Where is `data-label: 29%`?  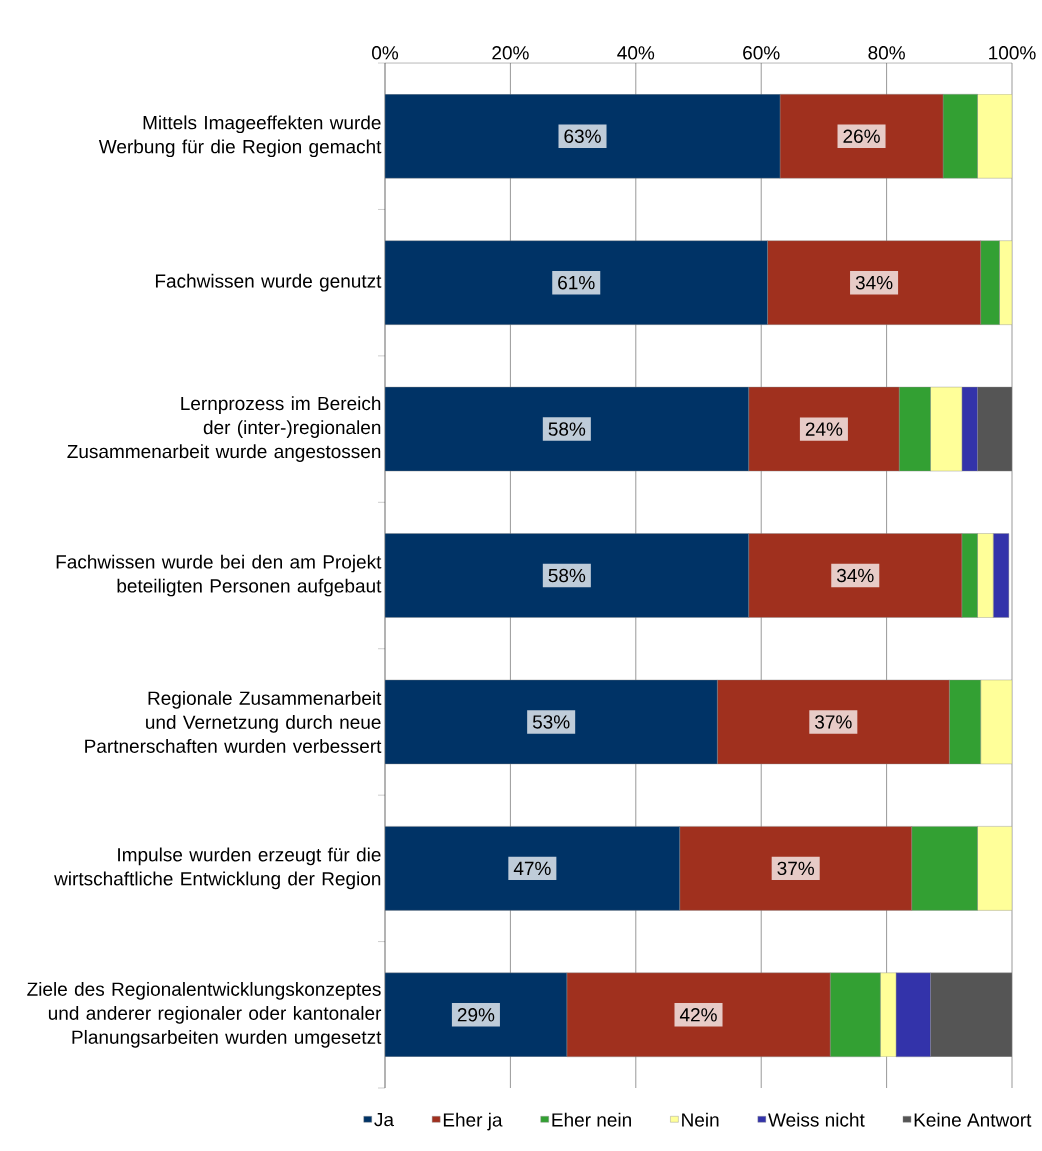
data-label: 29% is located at coordinates (476, 1015).